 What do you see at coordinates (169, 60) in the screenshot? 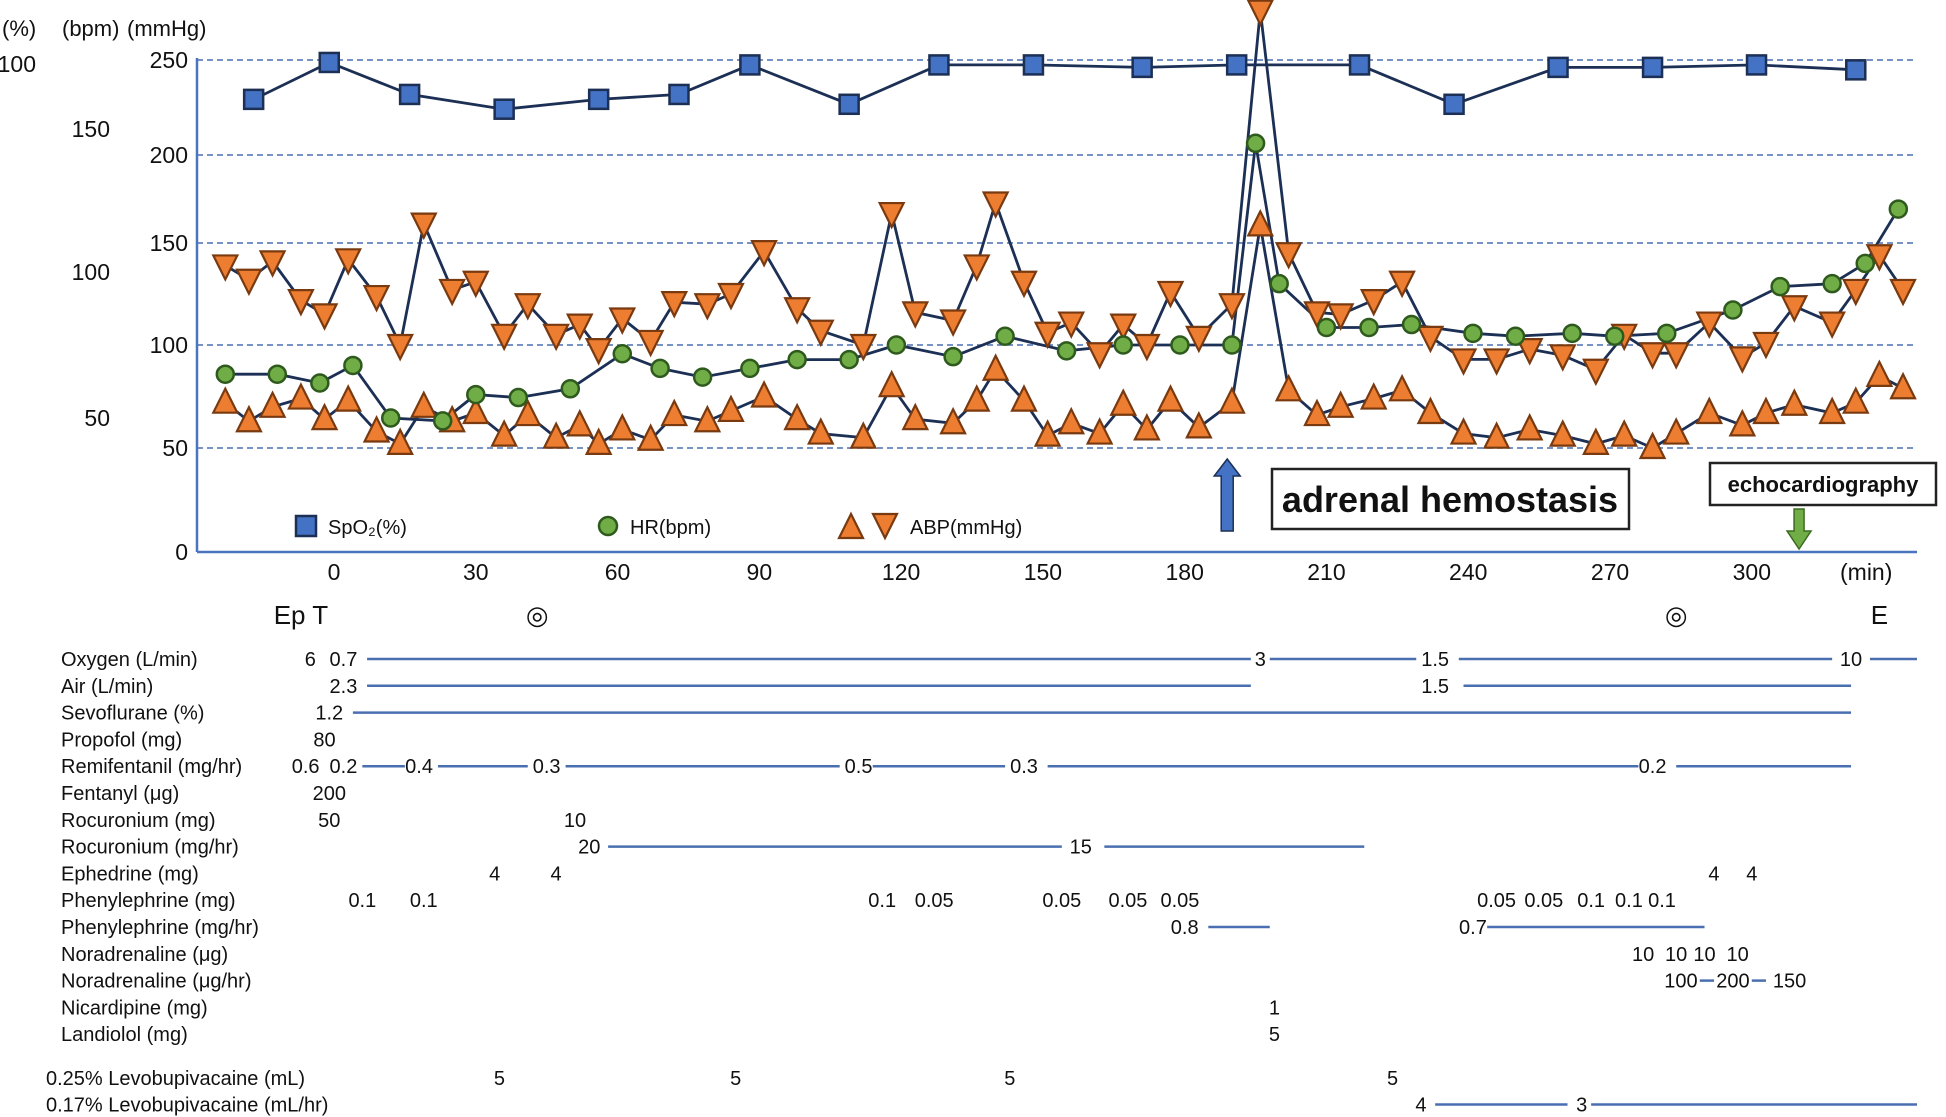
I see `mmhg-tick-label: 250` at bounding box center [169, 60].